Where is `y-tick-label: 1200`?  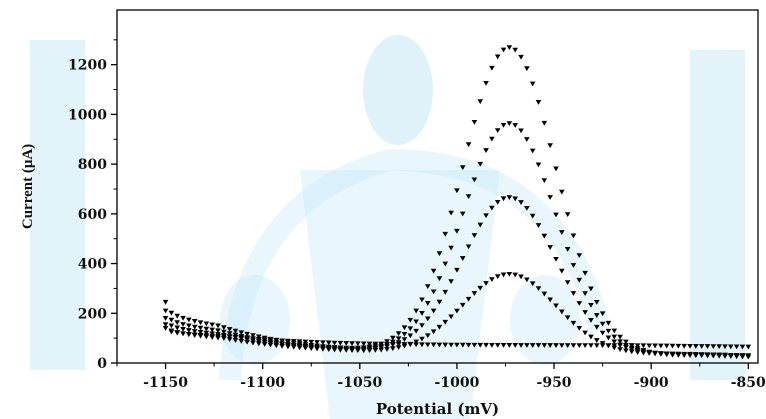 y-tick-label: 1200 is located at coordinates (87, 66).